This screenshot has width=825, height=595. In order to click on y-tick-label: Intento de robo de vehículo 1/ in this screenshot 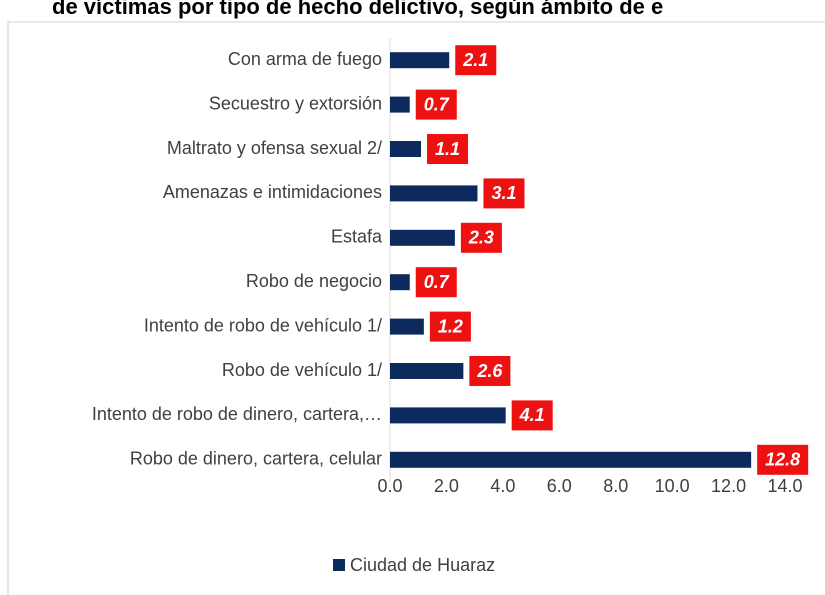, I will do `click(263, 325)`.